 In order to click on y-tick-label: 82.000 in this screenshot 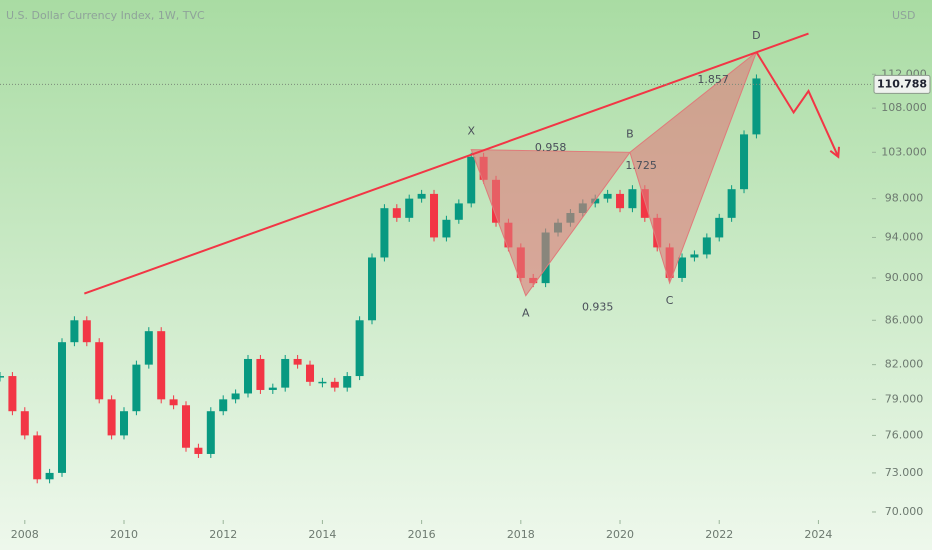, I will do `click(904, 364)`.